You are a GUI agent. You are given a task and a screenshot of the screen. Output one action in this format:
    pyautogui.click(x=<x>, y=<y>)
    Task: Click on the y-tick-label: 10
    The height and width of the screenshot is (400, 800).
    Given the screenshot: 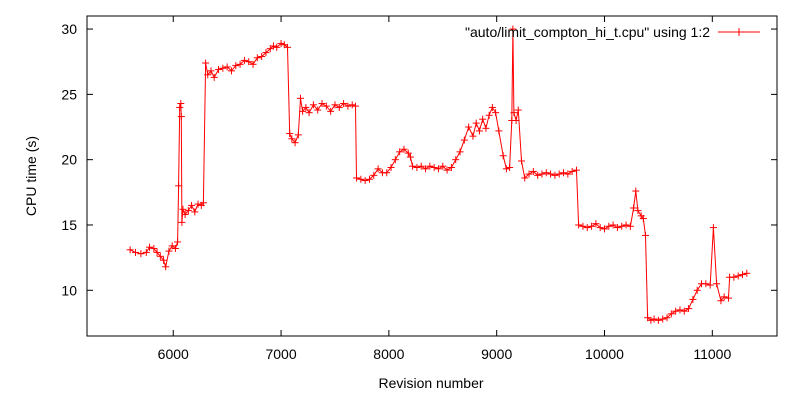 What is the action you would take?
    pyautogui.click(x=69, y=290)
    